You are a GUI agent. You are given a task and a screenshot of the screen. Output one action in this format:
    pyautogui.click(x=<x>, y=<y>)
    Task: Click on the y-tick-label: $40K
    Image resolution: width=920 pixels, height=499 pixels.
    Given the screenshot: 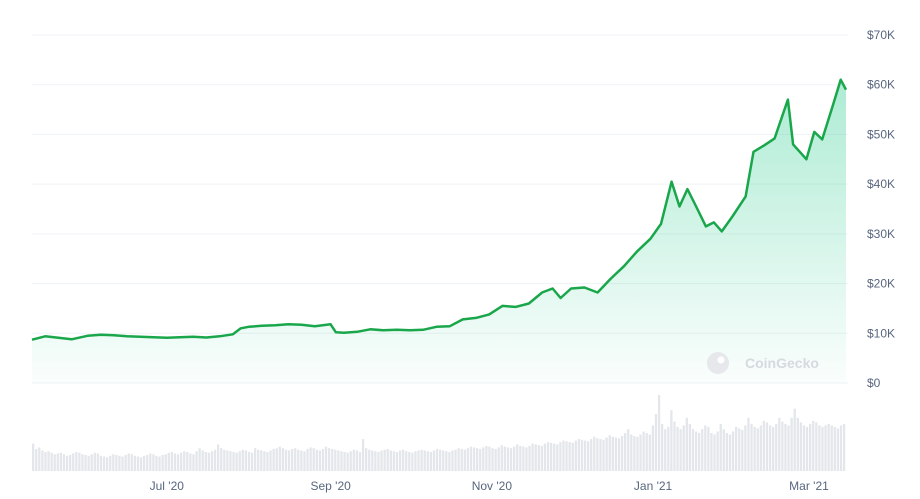 What is the action you would take?
    pyautogui.click(x=881, y=184)
    